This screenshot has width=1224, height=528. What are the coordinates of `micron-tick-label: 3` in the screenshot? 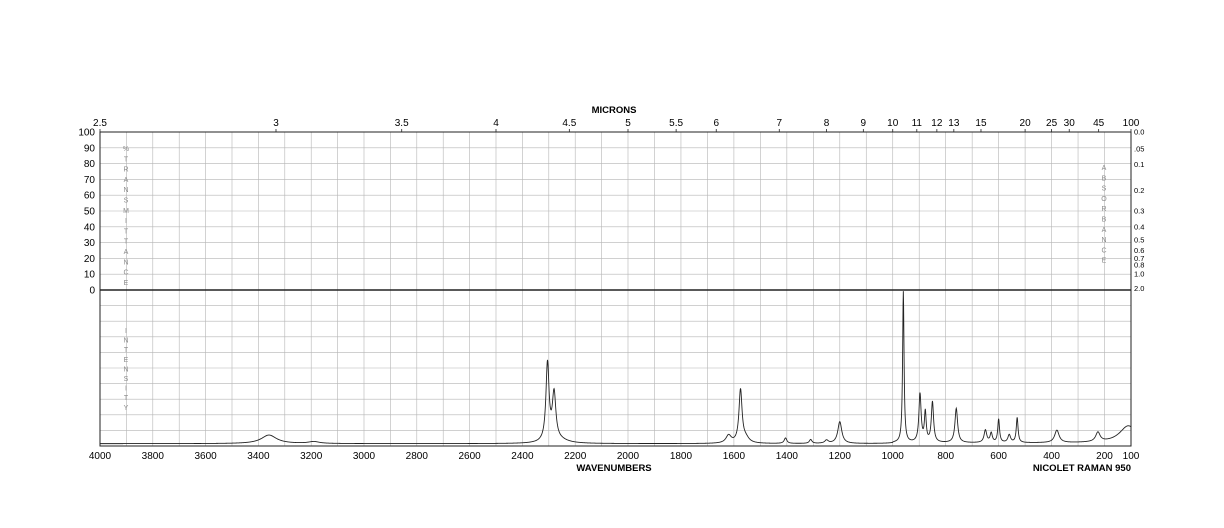 It's located at (276, 123).